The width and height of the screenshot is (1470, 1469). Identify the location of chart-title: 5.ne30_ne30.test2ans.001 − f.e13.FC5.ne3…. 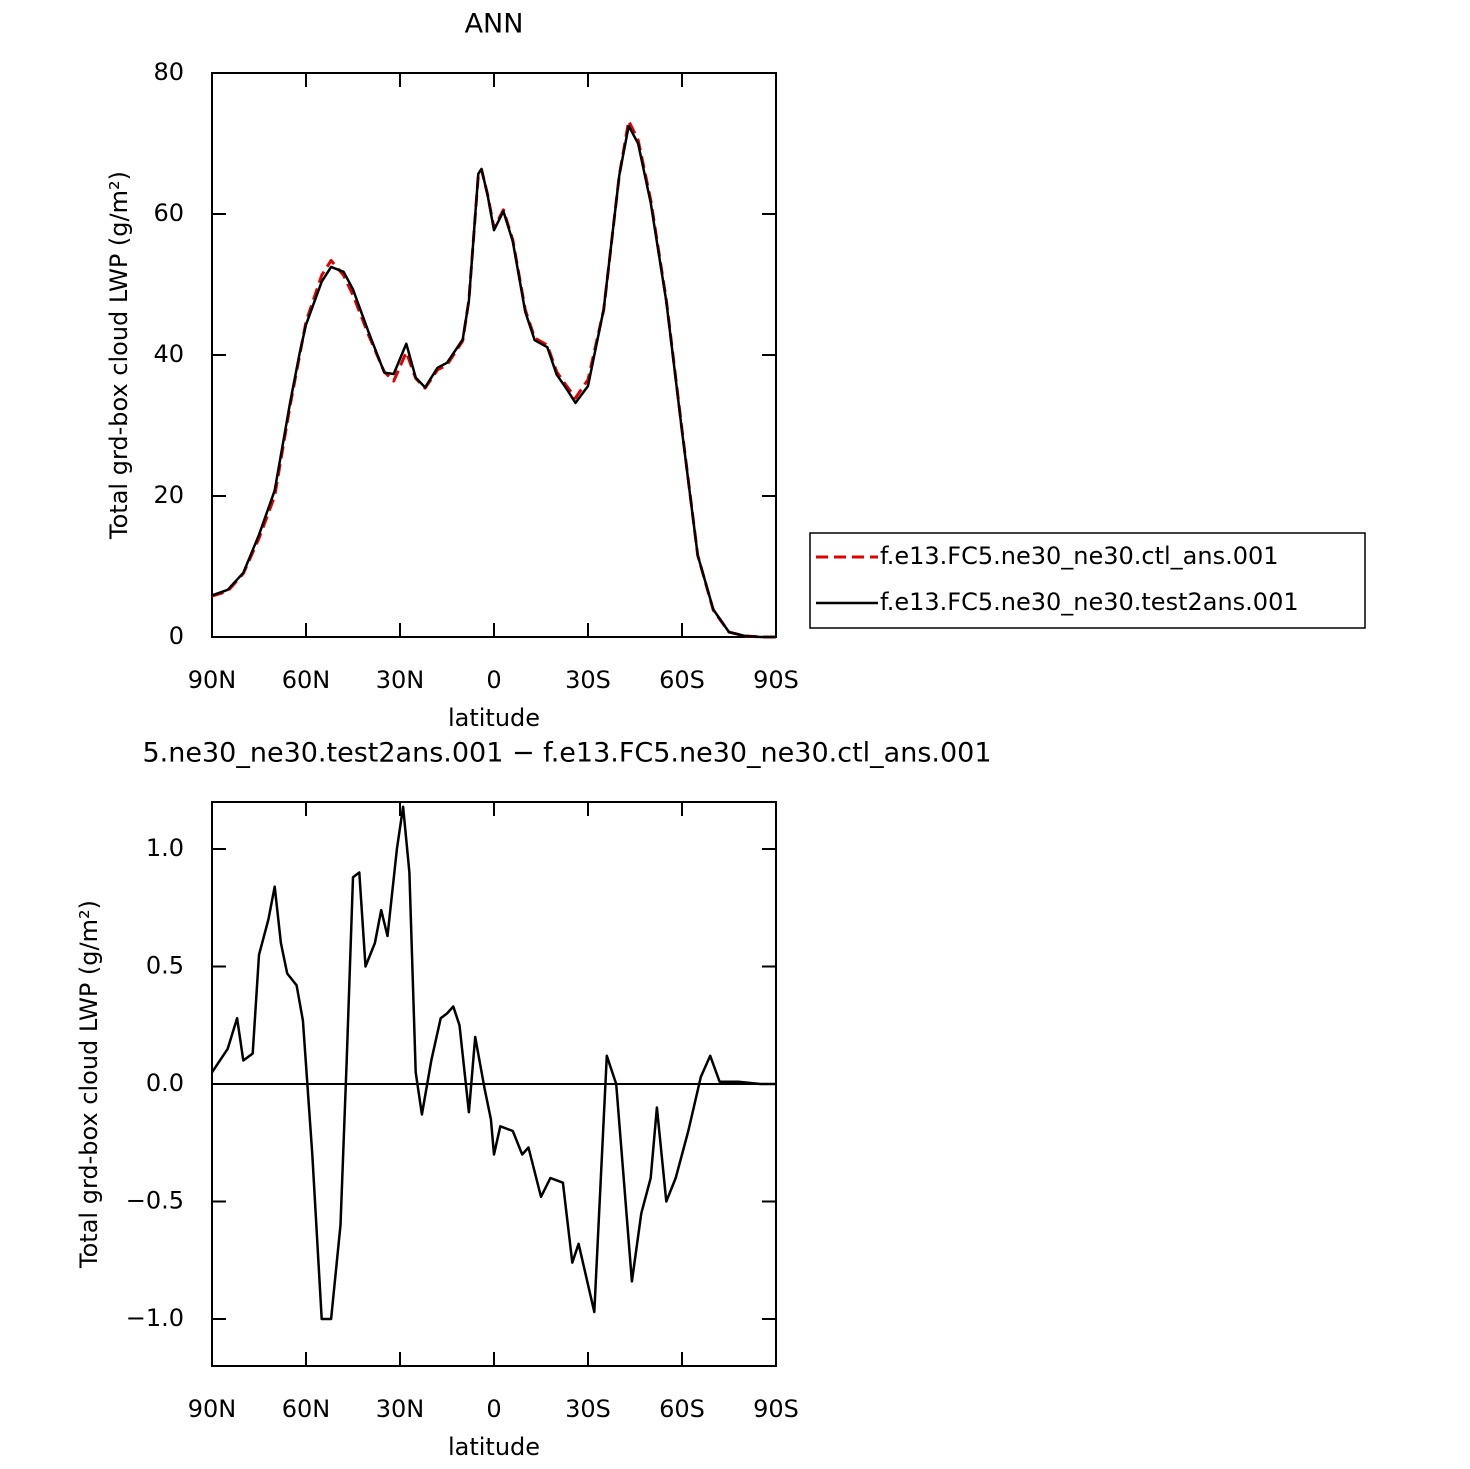
(567, 753).